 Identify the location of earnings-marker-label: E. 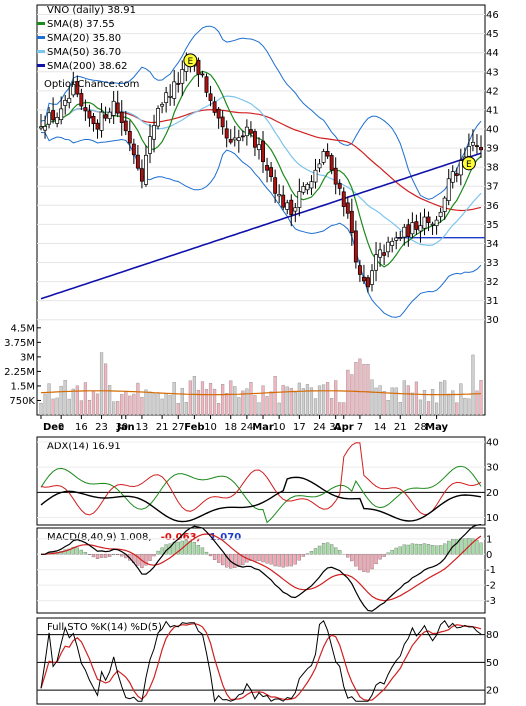
(191, 62).